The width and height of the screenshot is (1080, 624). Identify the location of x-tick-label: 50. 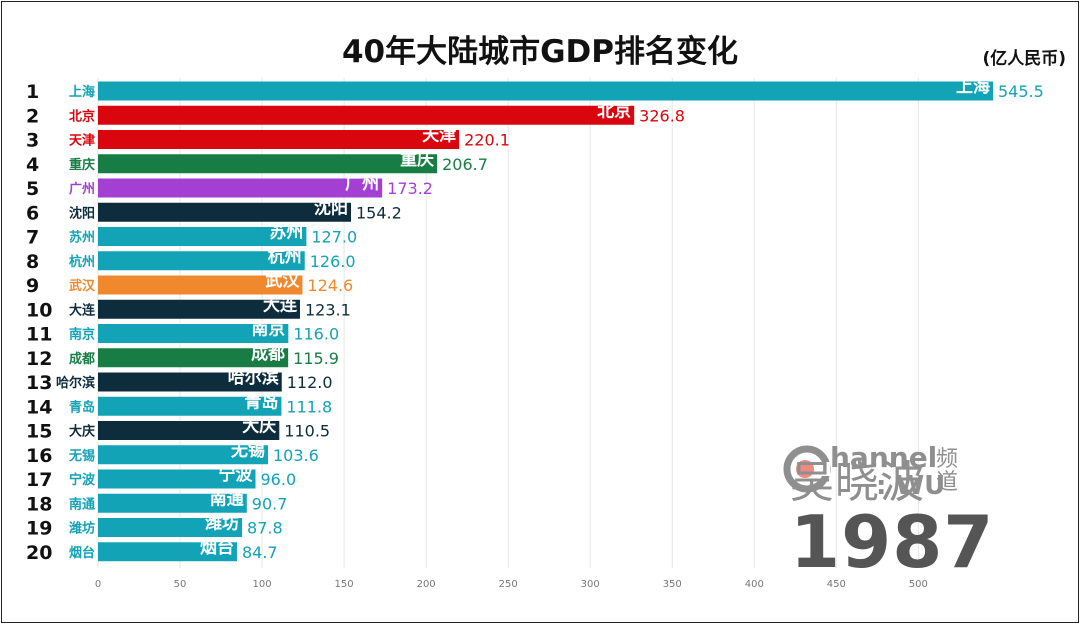
(180, 584).